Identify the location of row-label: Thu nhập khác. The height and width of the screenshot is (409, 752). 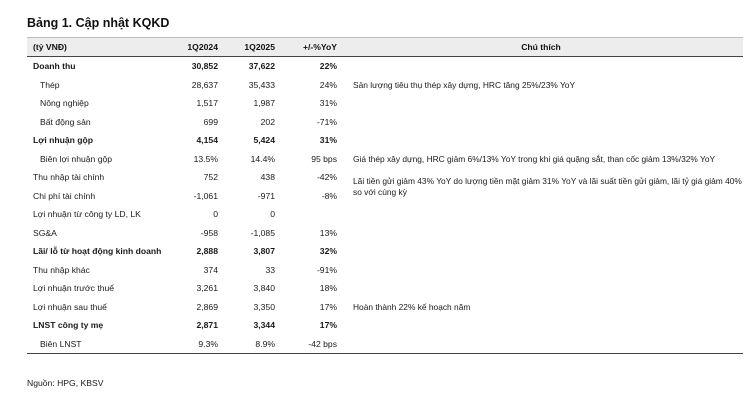
(61, 269).